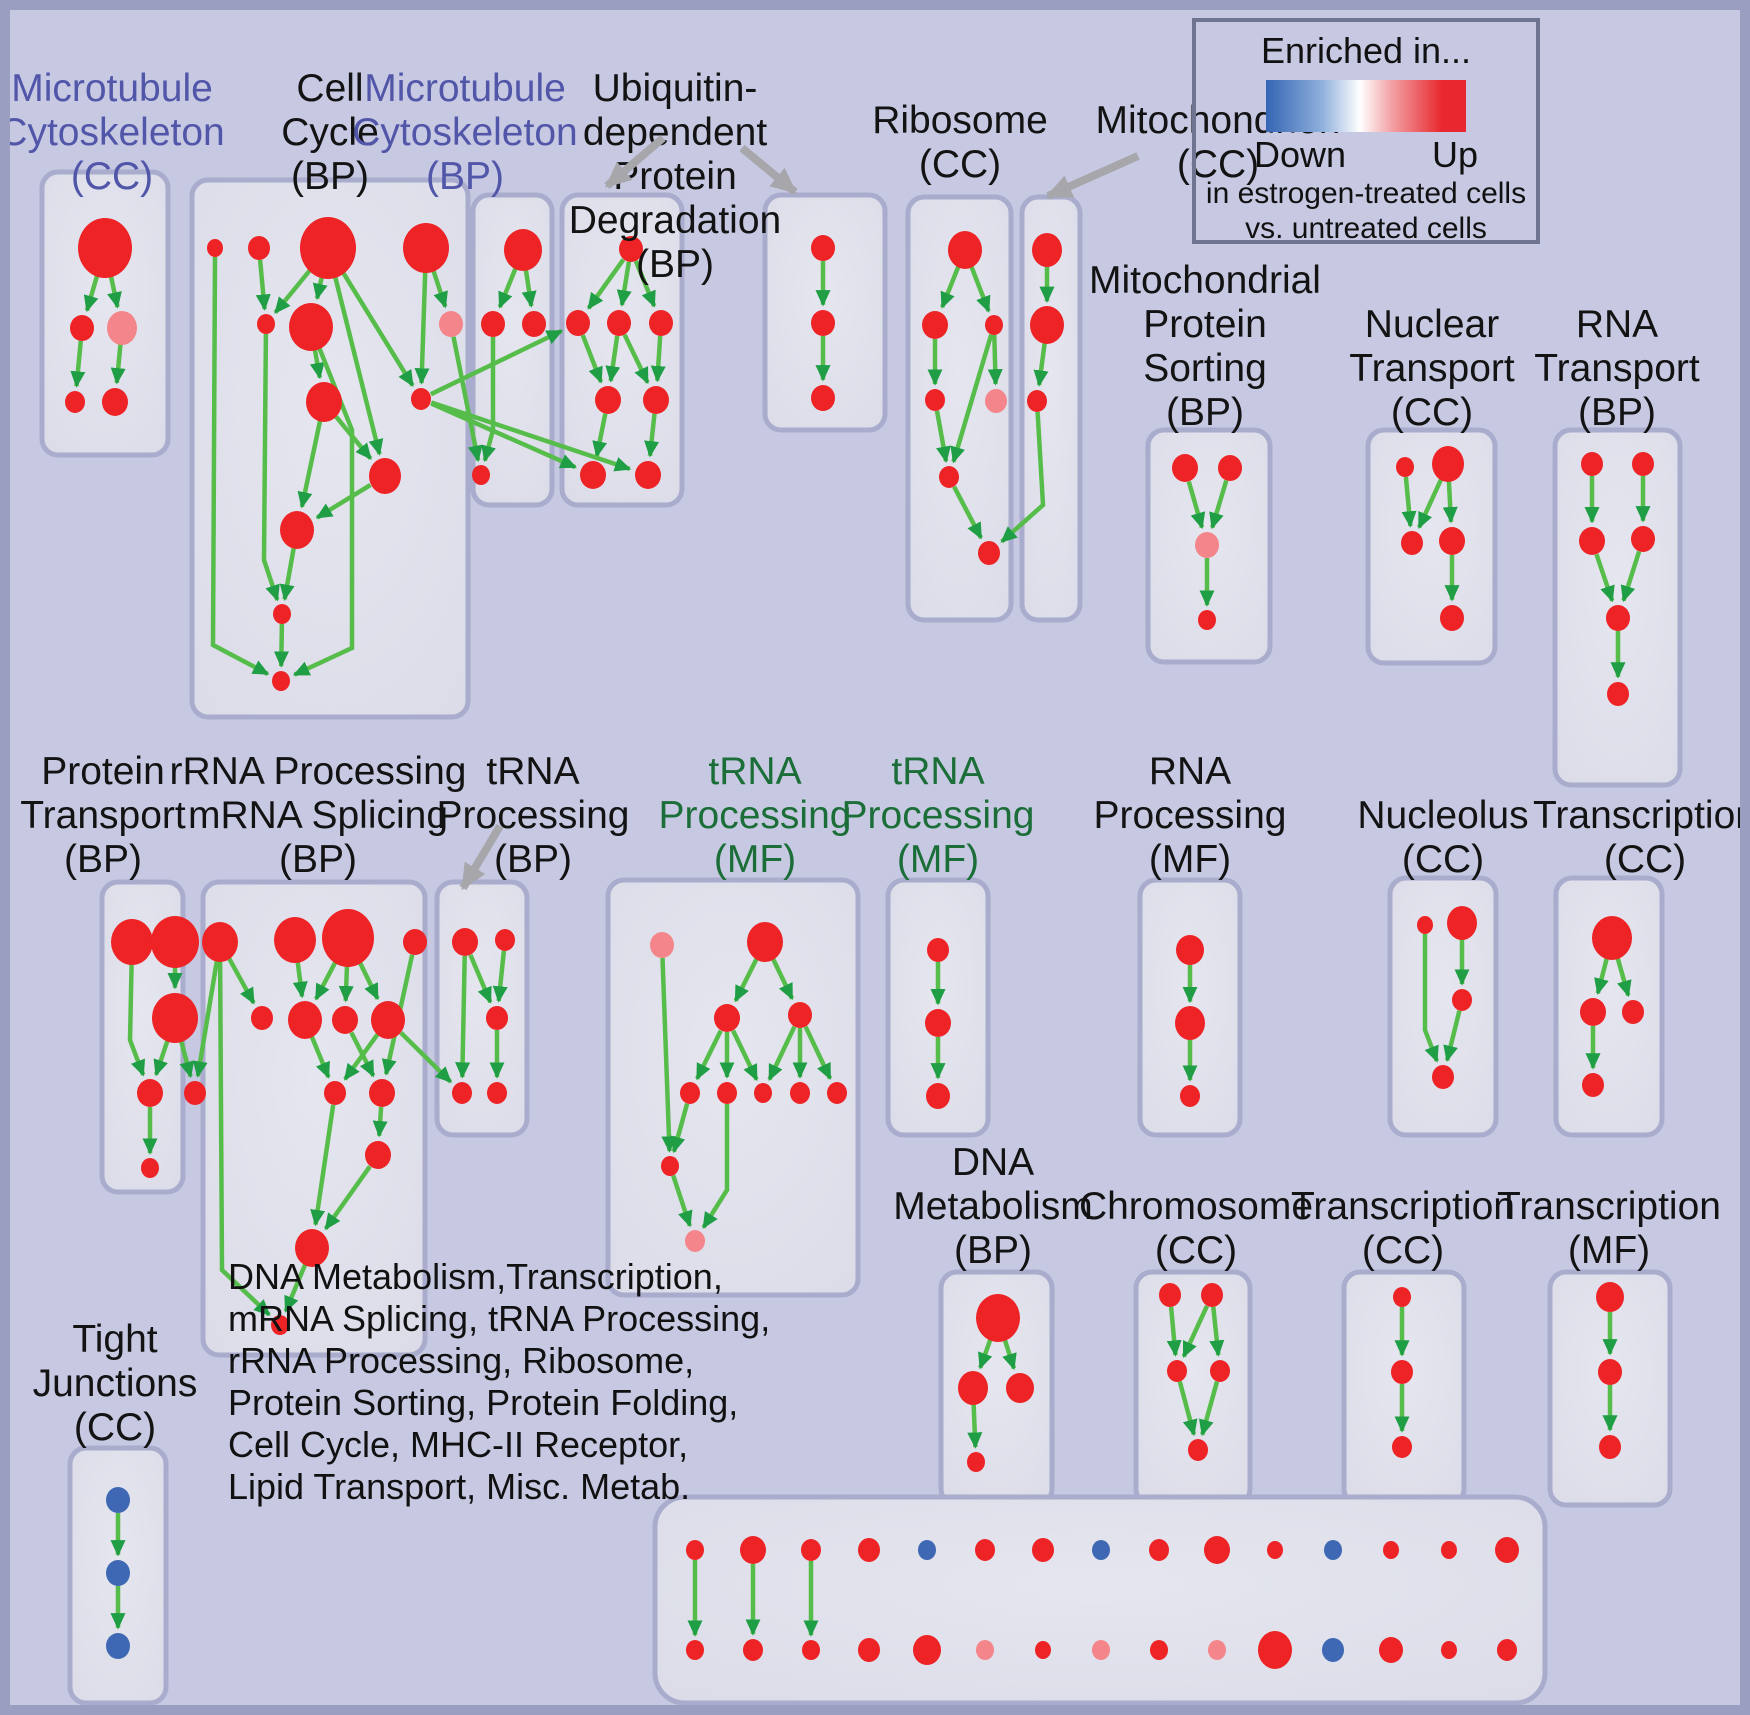  I want to click on cluster-label-tightj: Tight, so click(114, 1339).